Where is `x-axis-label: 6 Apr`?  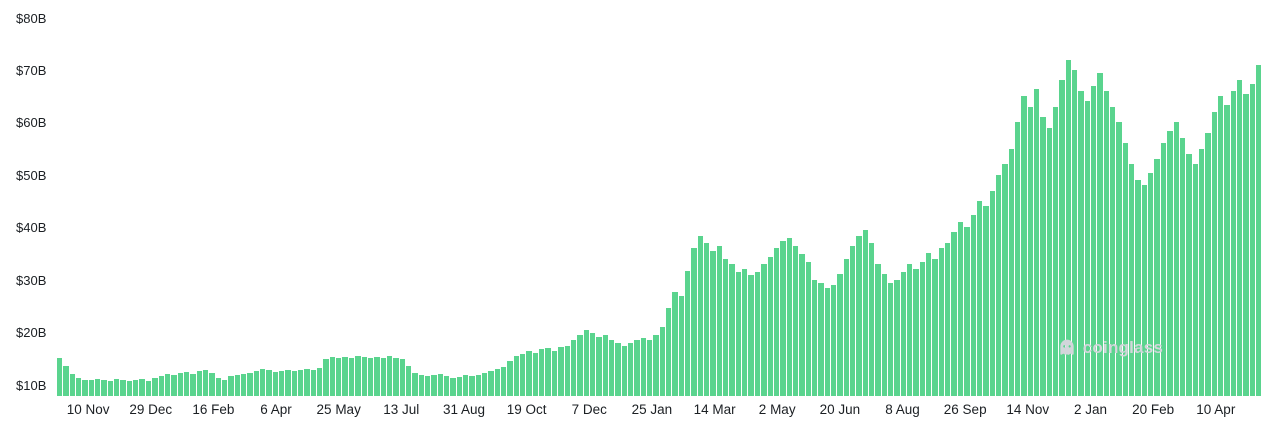 x-axis-label: 6 Apr is located at coordinates (276, 409).